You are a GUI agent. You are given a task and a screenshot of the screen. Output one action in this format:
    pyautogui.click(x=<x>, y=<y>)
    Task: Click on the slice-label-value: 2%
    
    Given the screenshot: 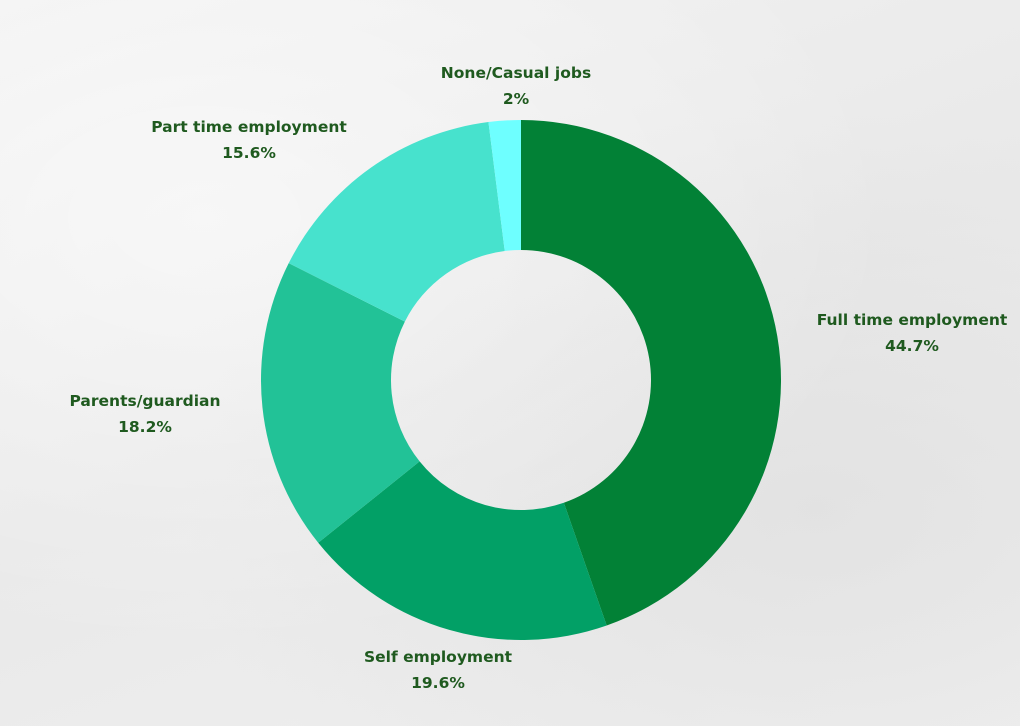 What is the action you would take?
    pyautogui.click(x=516, y=99)
    